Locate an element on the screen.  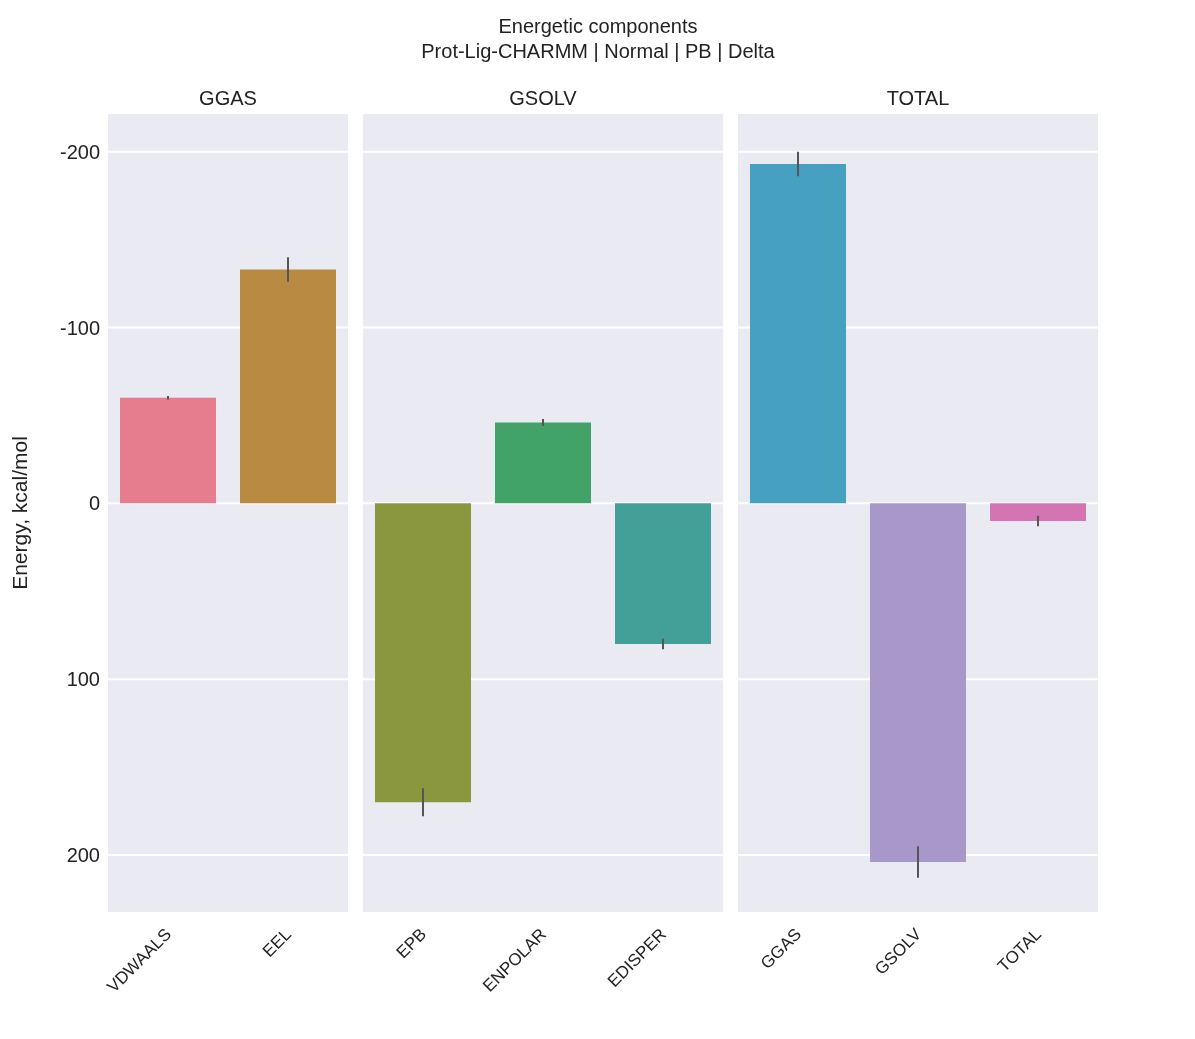
y-tick-label: 200 is located at coordinates (83, 855).